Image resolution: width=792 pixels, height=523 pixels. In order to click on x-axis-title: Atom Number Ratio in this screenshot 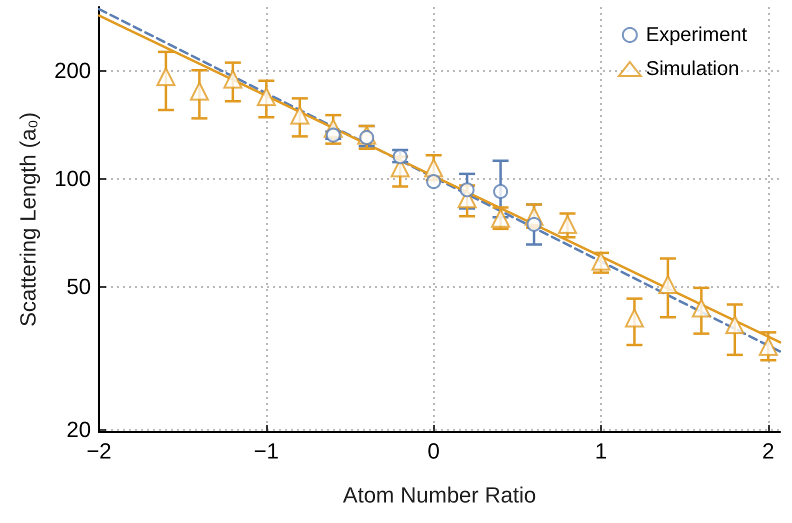, I will do `click(439, 495)`.